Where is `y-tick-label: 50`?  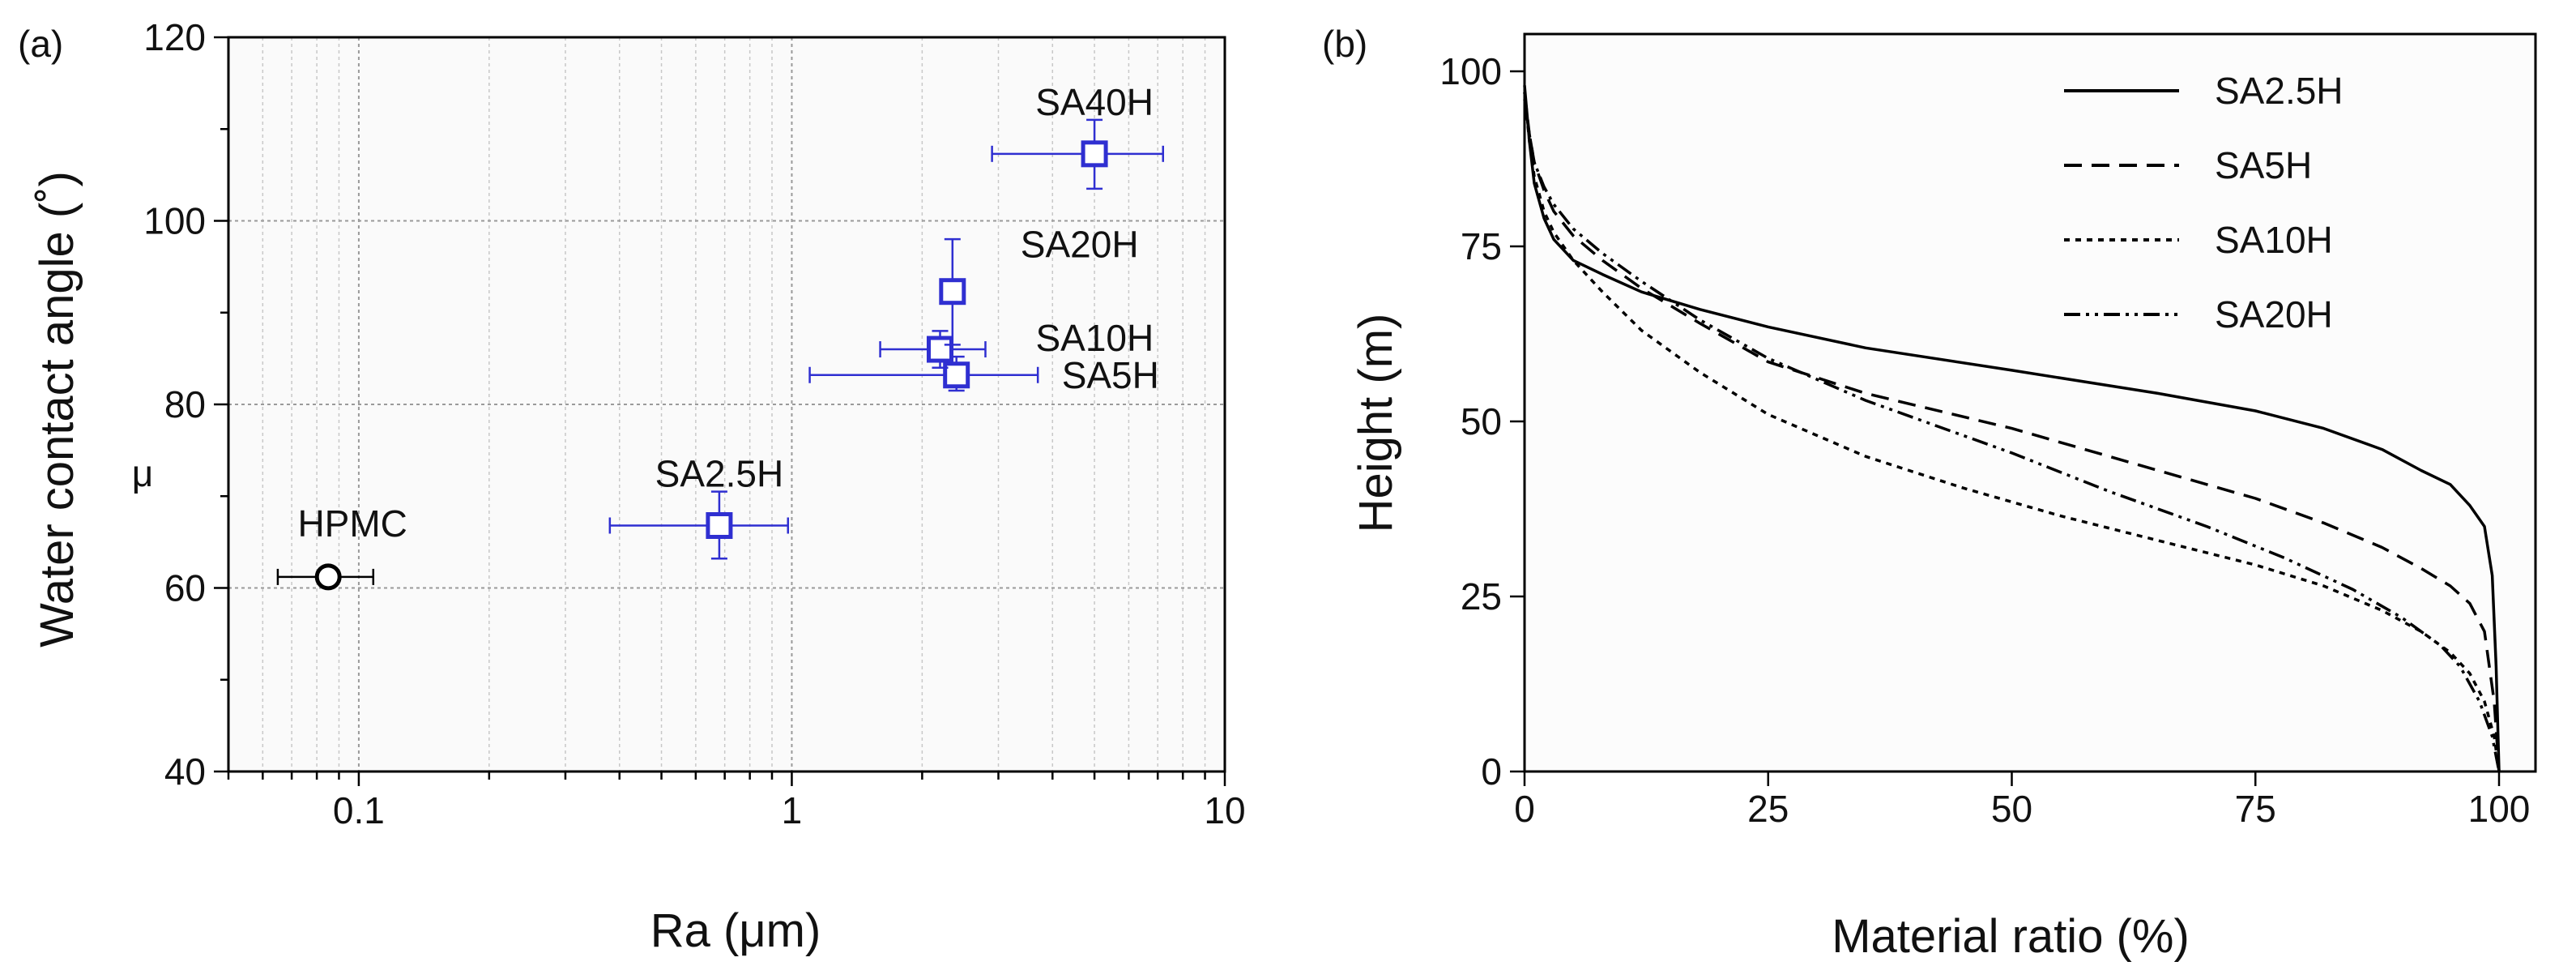 y-tick-label: 50 is located at coordinates (1482, 421).